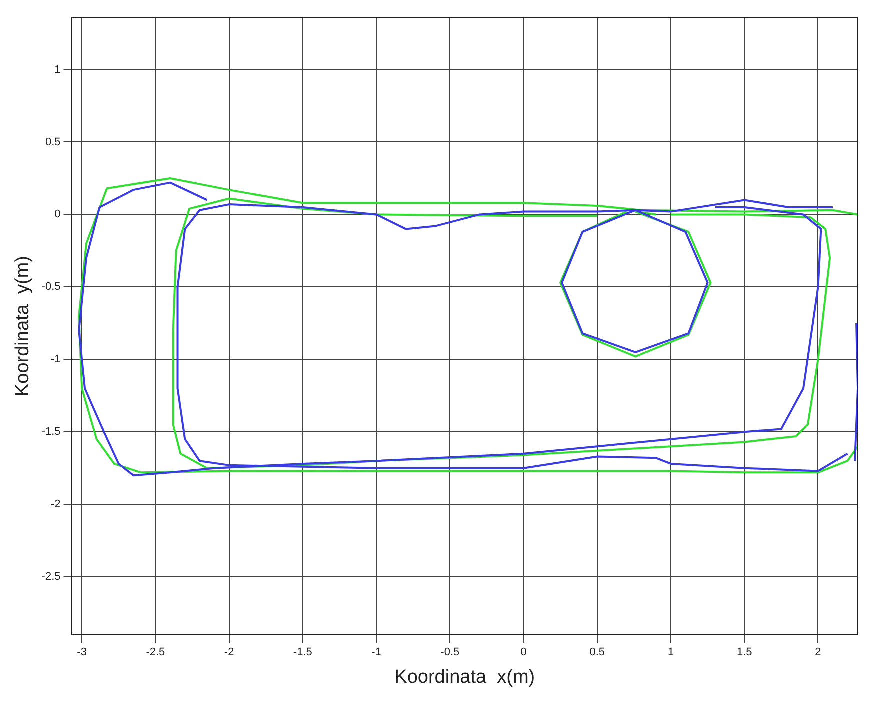 Image resolution: width=870 pixels, height=707 pixels. I want to click on y-tick-label: -1.5, so click(51, 432).